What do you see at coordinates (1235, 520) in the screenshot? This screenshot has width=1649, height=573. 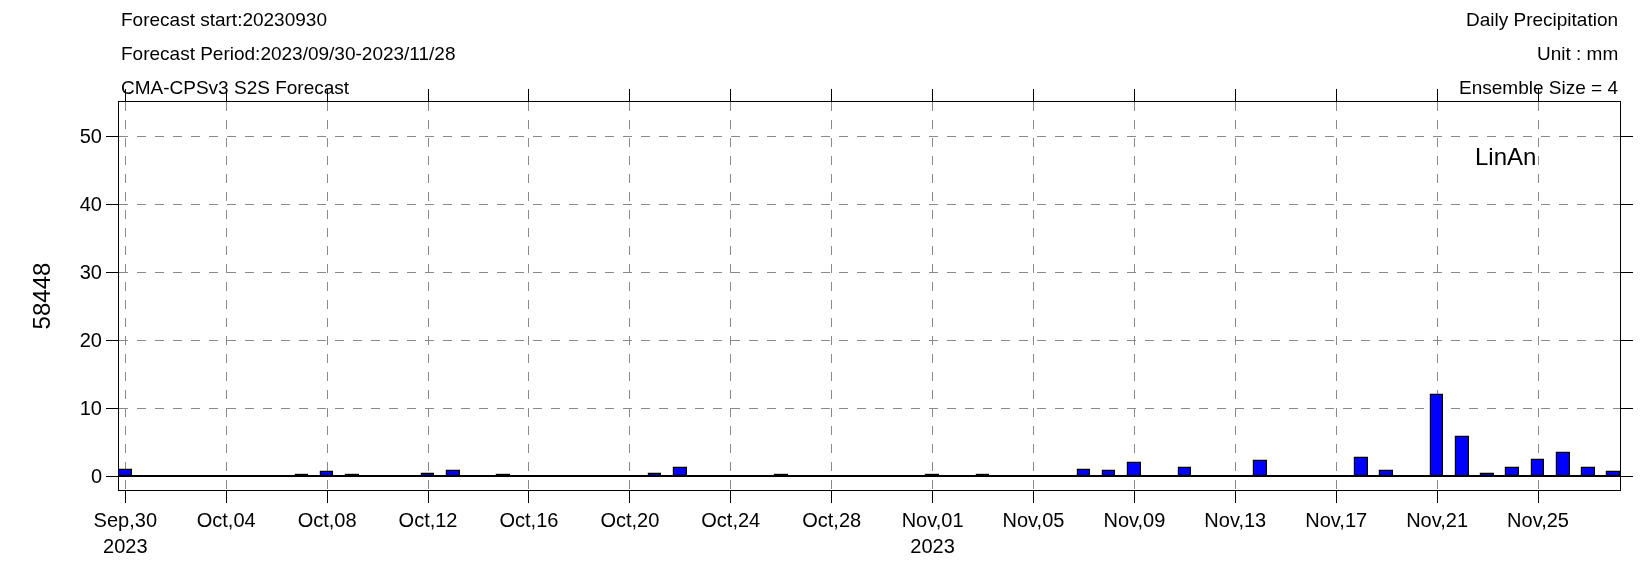 I see `x-tick-label: Nov,13` at bounding box center [1235, 520].